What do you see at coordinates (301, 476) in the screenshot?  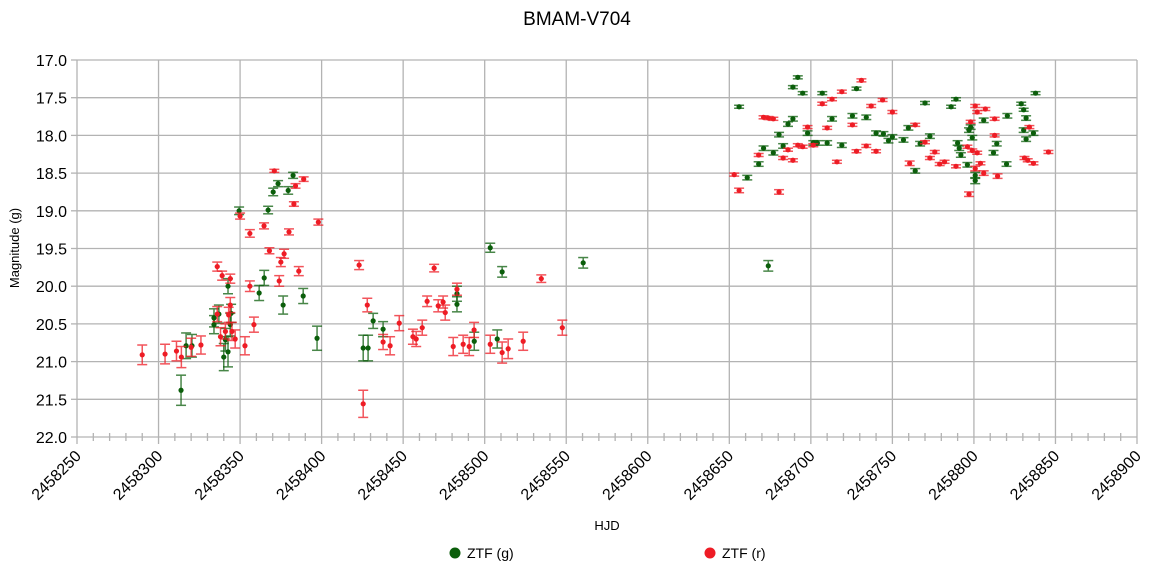 I see `x-tick-label: 2458400` at bounding box center [301, 476].